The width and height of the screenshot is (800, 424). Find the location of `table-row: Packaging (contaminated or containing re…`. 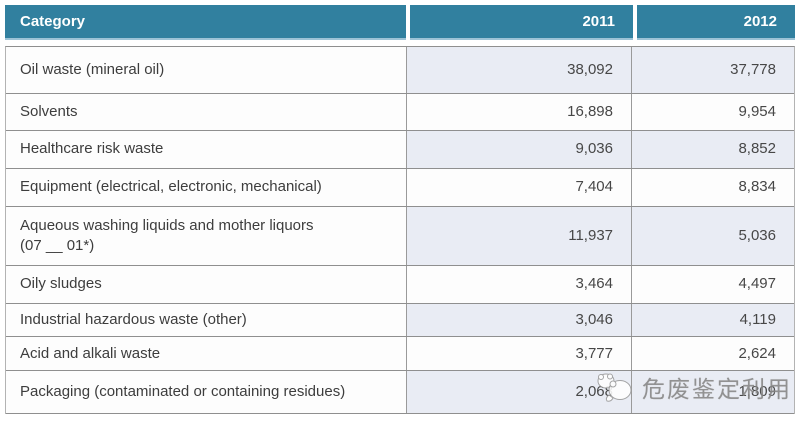

table-row: Packaging (contaminated or containing re… is located at coordinates (400, 393).